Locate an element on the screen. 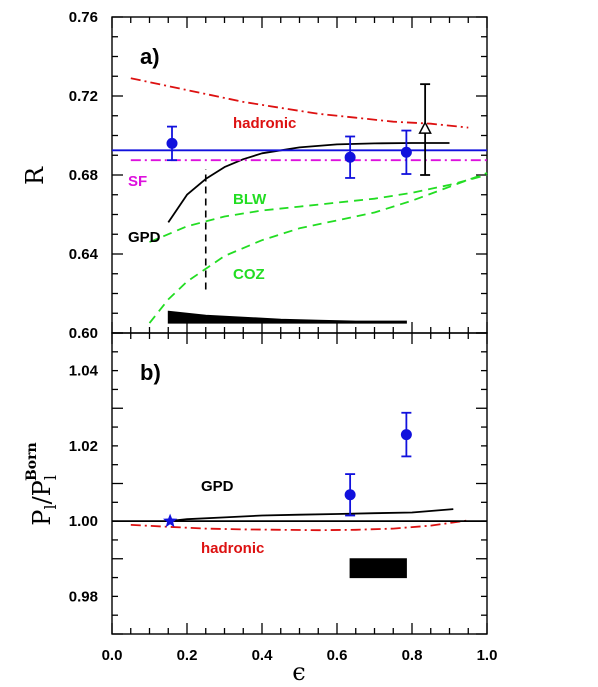  x-tick-label: 0.2 is located at coordinates (187, 655).